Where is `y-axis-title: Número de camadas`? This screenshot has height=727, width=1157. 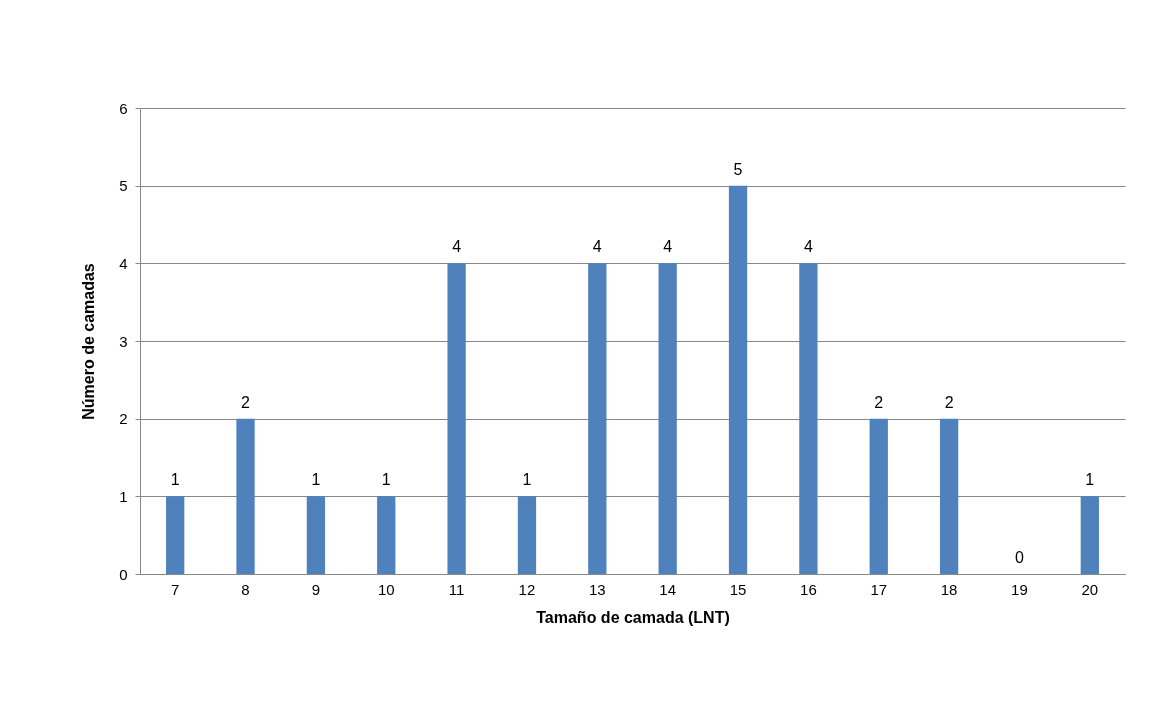
y-axis-title: Número de camadas is located at coordinates (89, 341).